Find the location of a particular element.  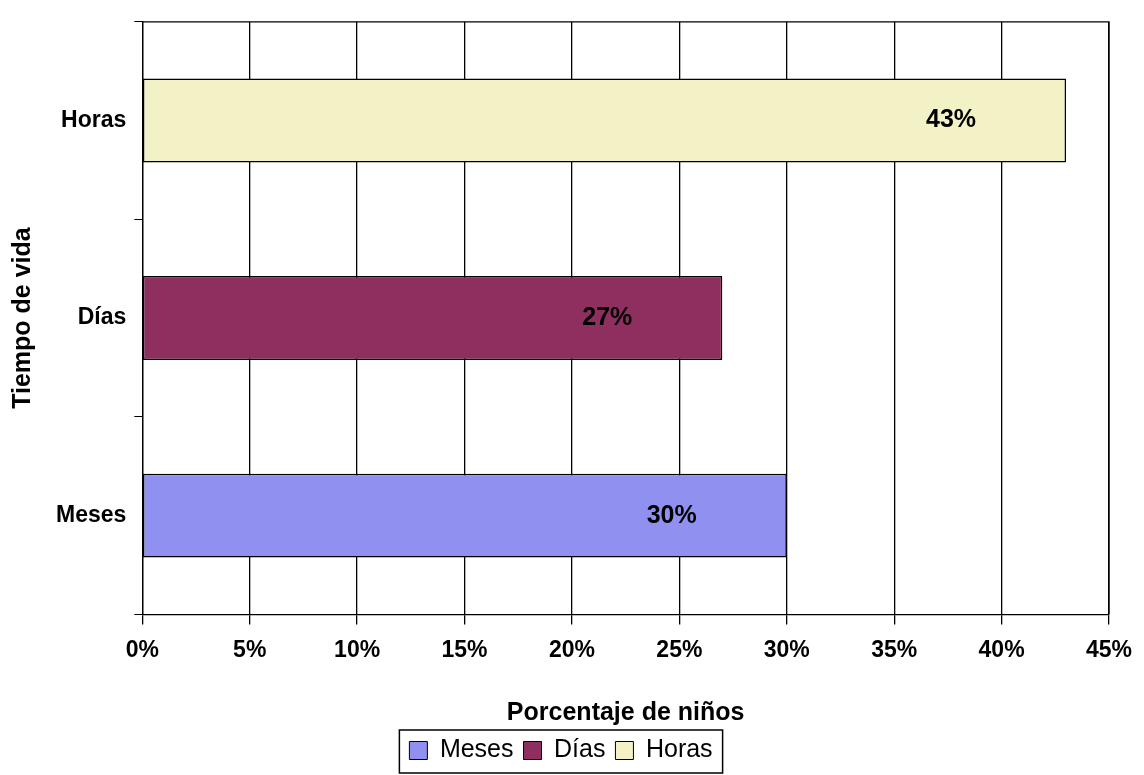

x-tick-label: 5% is located at coordinates (250, 648).